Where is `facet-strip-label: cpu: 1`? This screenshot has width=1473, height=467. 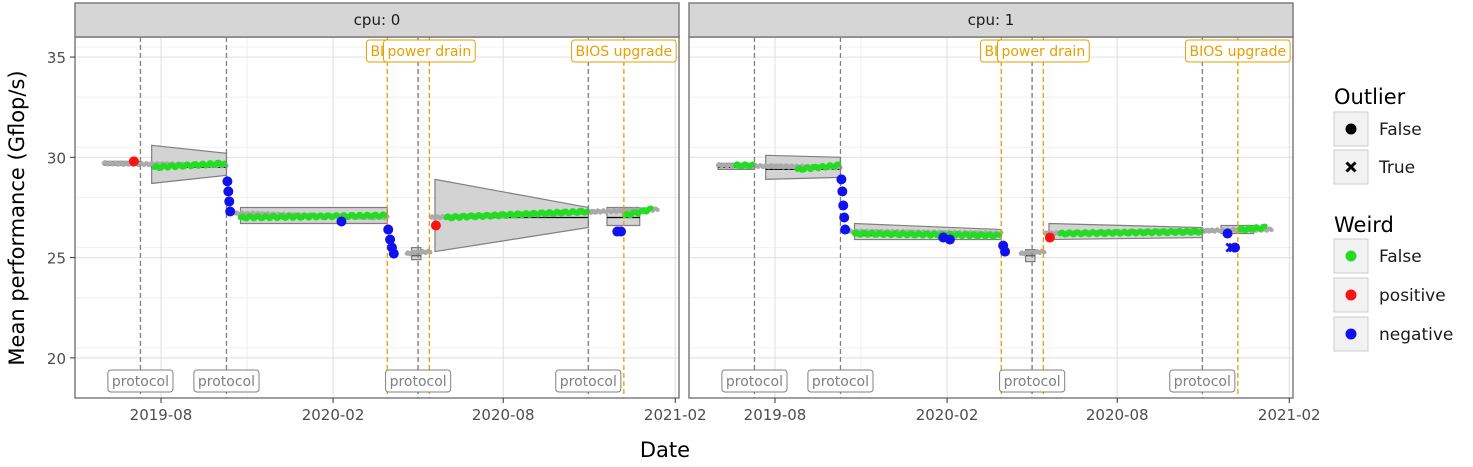 facet-strip-label: cpu: 1 is located at coordinates (991, 20).